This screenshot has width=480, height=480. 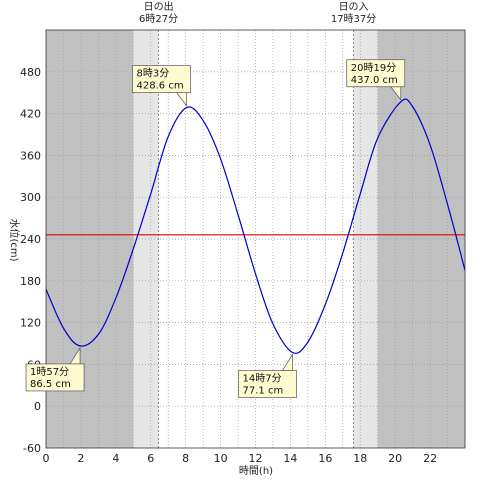 What do you see at coordinates (30, 239) in the screenshot?
I see `y-tick-label: 240` at bounding box center [30, 239].